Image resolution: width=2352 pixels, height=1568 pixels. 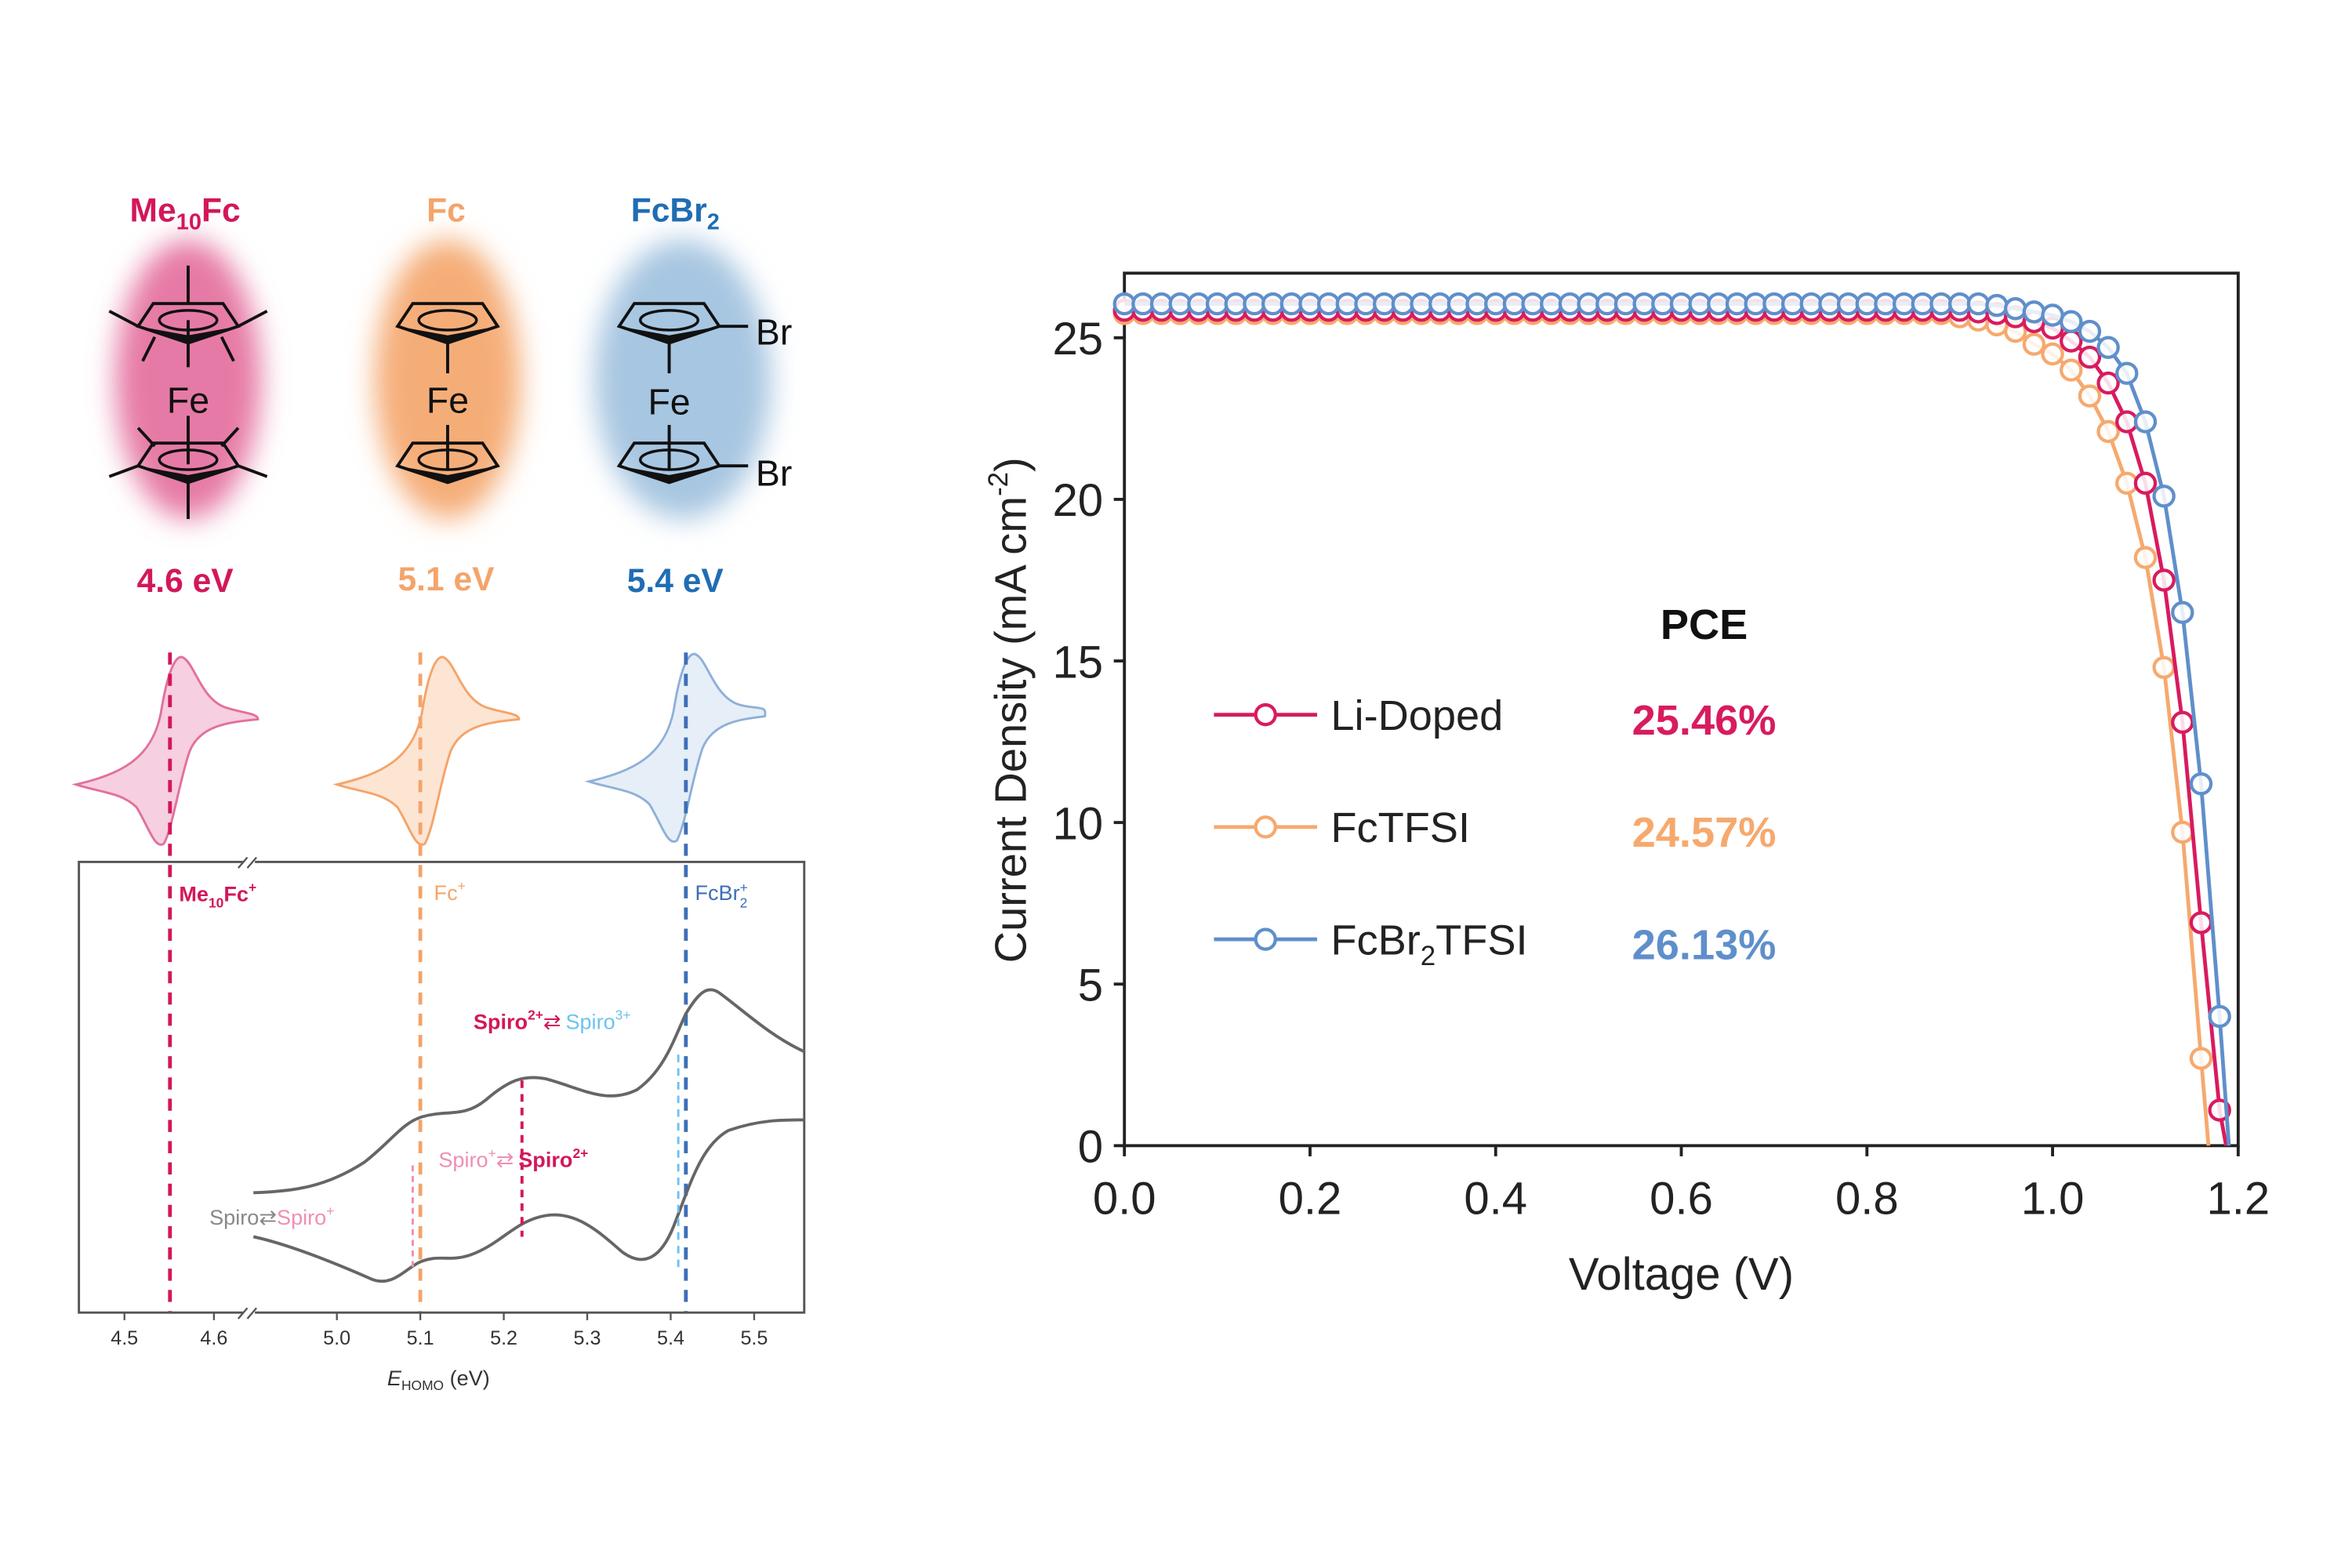 I want to click on molecule-title: FcBr2, so click(x=675, y=213).